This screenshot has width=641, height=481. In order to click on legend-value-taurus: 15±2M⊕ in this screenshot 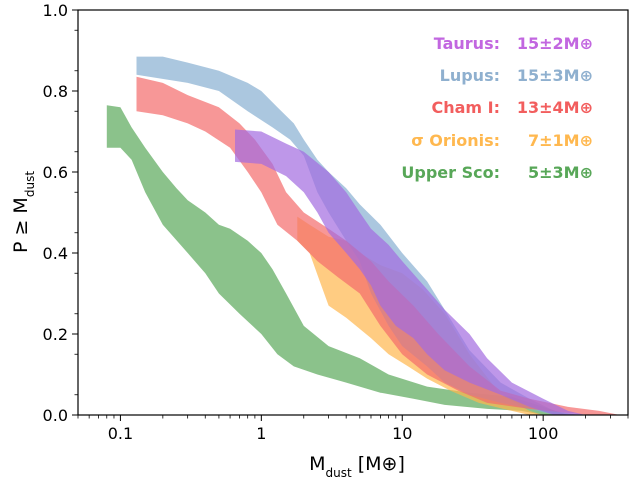, I will do `click(555, 43)`.